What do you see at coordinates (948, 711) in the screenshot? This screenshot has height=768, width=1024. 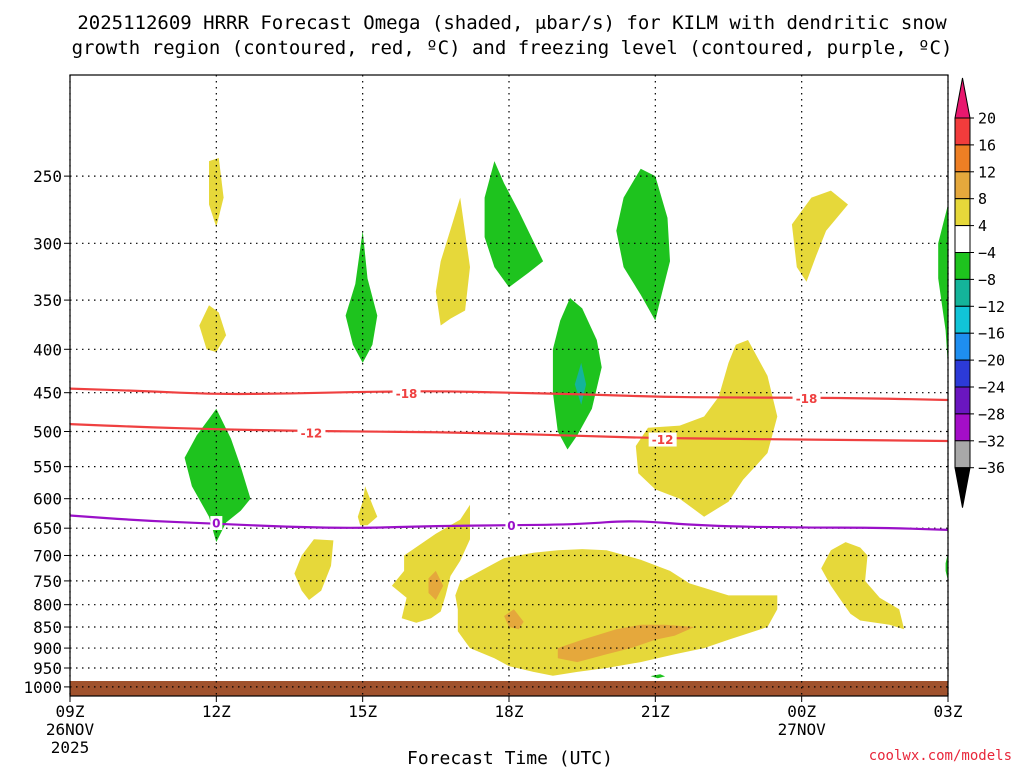 I see `x-tick-label: 03Z` at bounding box center [948, 711].